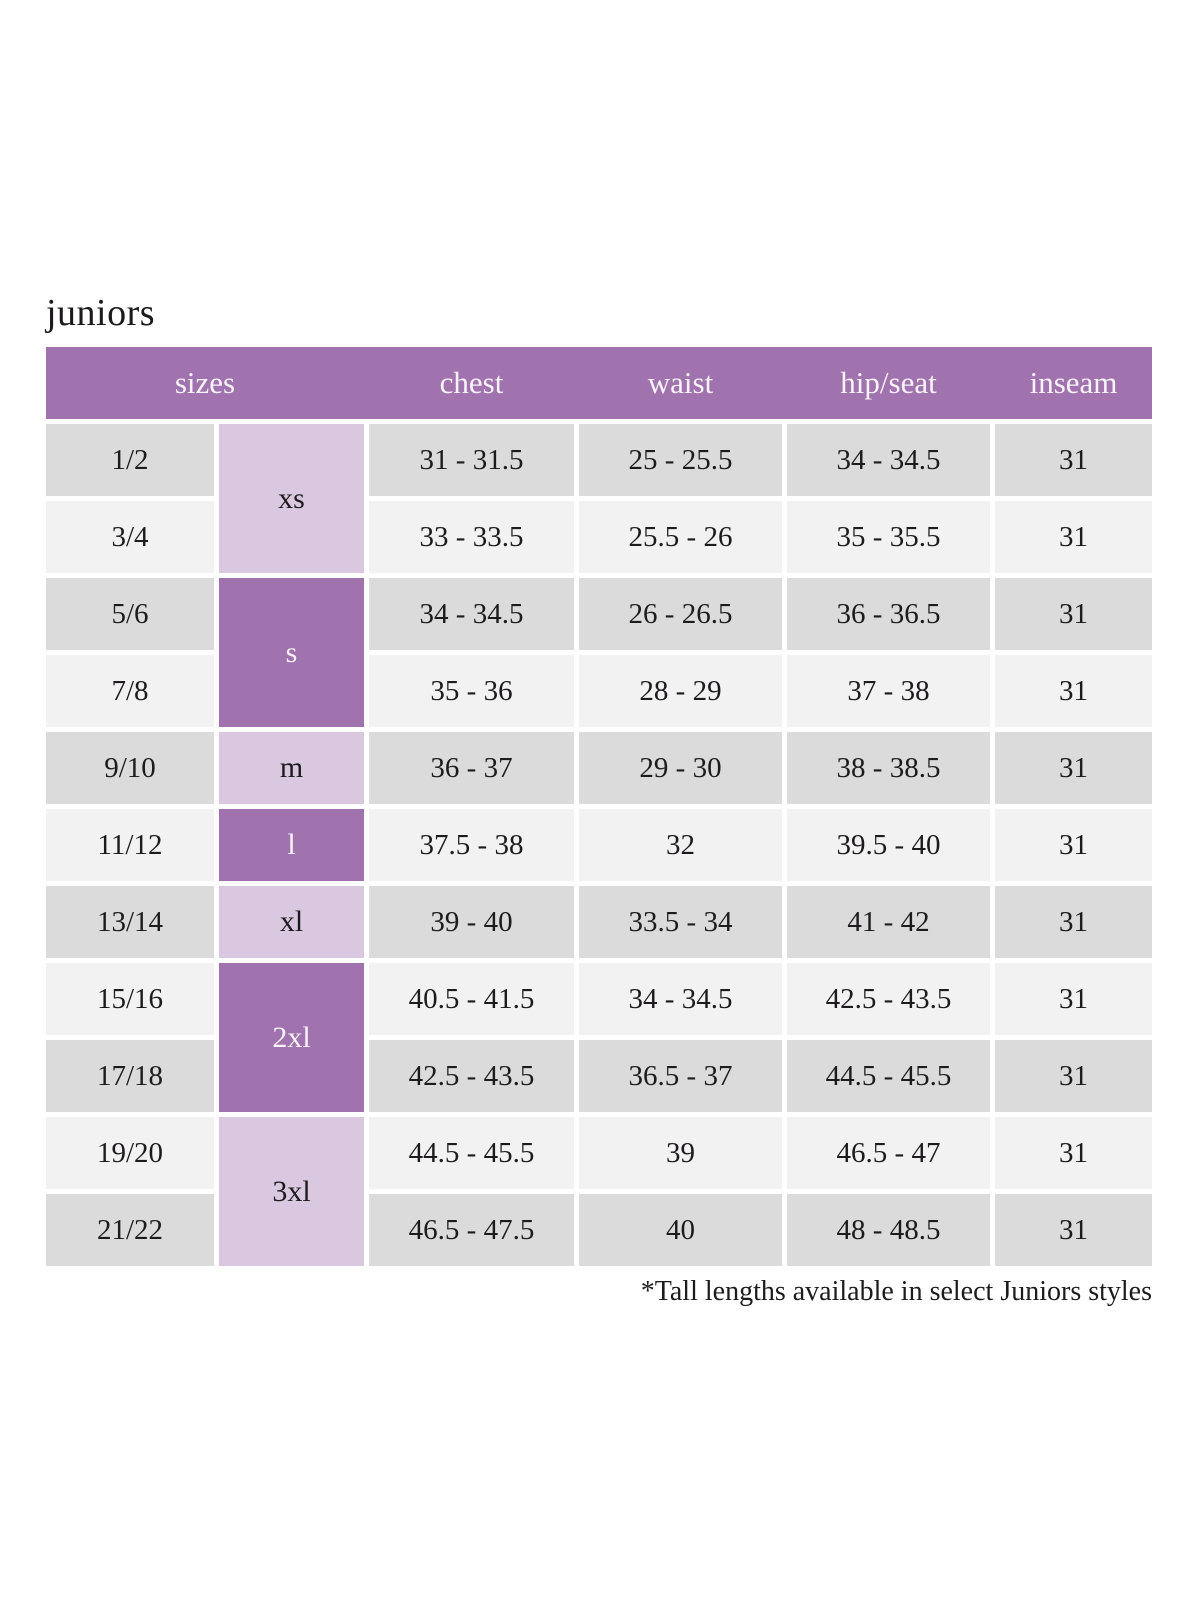 The height and width of the screenshot is (1600, 1200). Describe the element at coordinates (888, 460) in the screenshot. I see `hip-seat-cell: 34 - 34.5` at that location.